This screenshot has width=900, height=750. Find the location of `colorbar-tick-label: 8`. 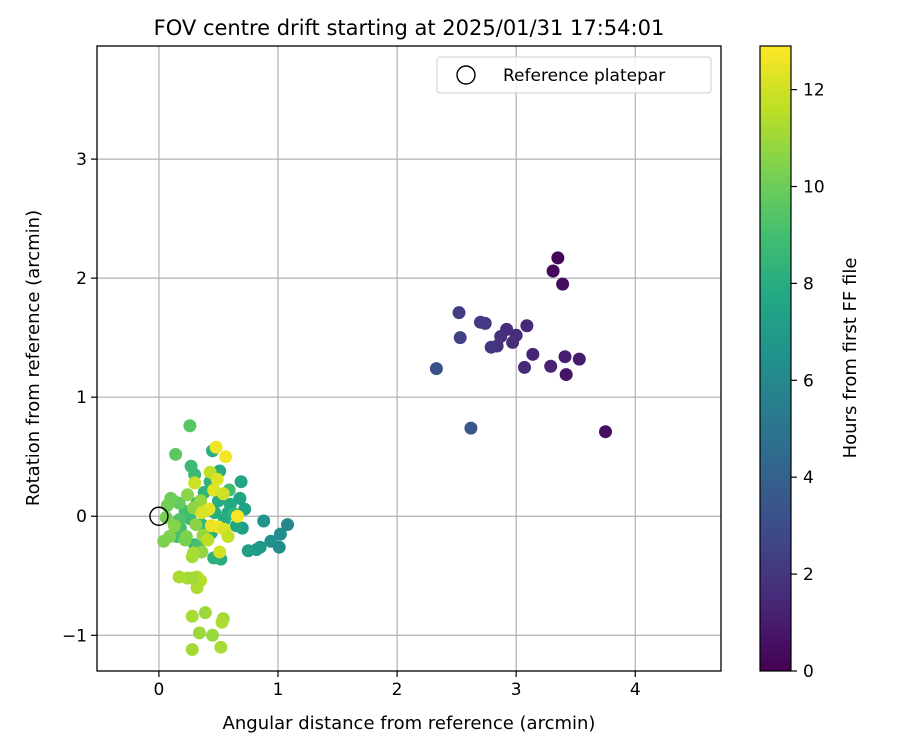

colorbar-tick-label: 8 is located at coordinates (808, 284).